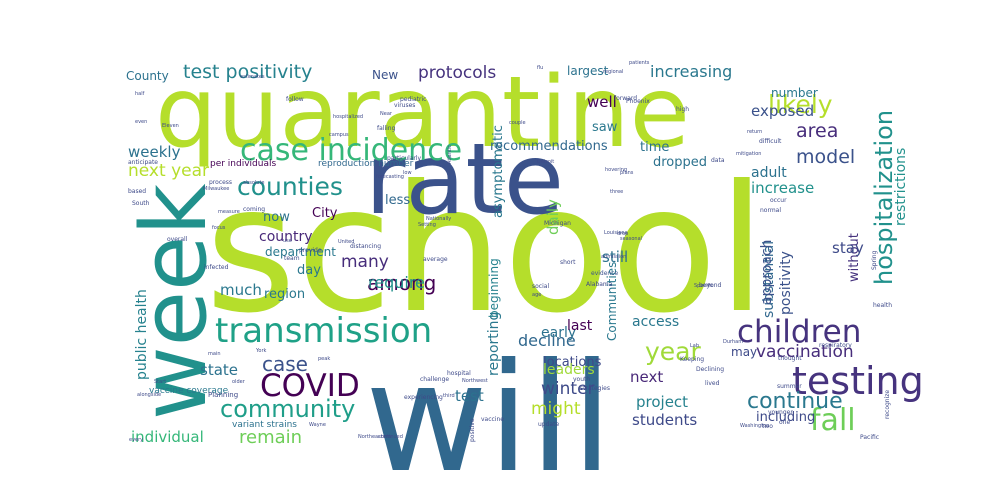 This screenshot has width=1000, height=500. Describe the element at coordinates (718, 160) in the screenshot. I see `word-data: data` at that location.